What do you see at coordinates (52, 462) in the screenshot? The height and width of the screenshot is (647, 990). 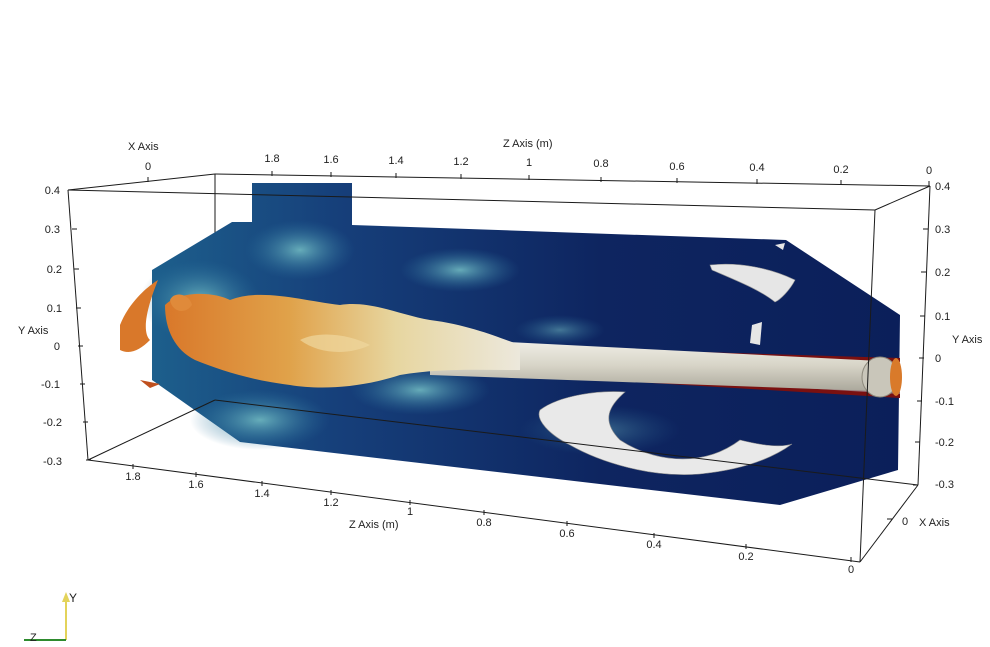 I see `y-tick-left-label: -0.3` at bounding box center [52, 462].